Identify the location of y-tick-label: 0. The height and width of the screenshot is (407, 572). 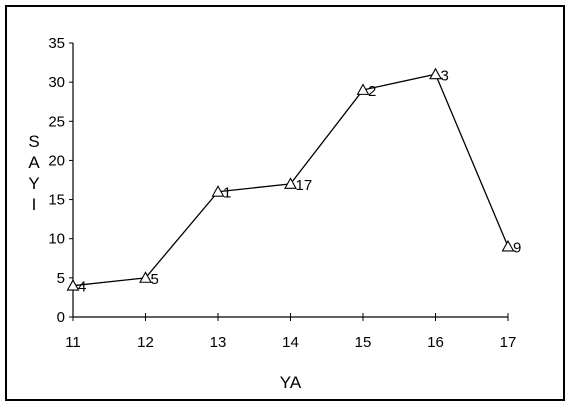
(61, 317).